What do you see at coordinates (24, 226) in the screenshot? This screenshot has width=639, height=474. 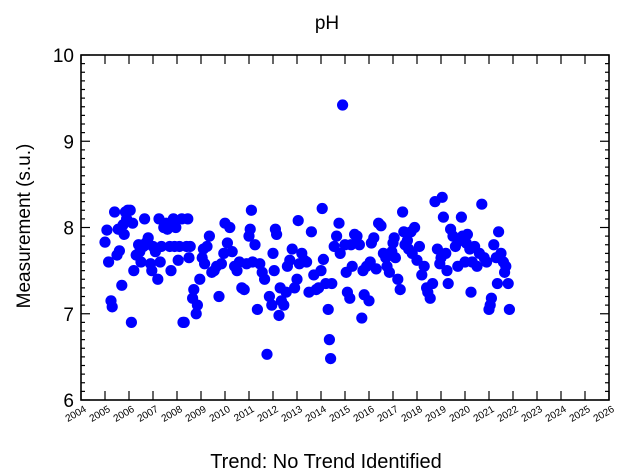 I see `y-axis-label: Measurement (s.u.)` at bounding box center [24, 226].